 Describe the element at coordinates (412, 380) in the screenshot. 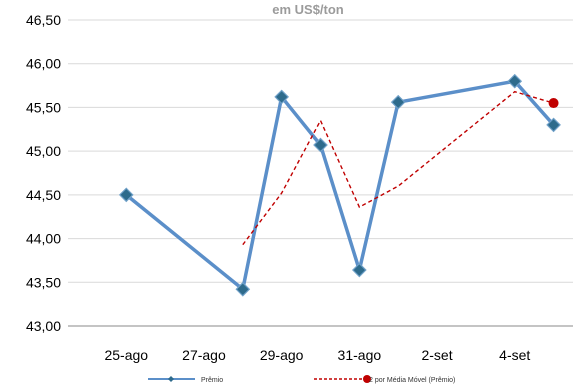

I see `legend-label-media-movel: 2 por Média Móvel (Prêmio)` at that location.